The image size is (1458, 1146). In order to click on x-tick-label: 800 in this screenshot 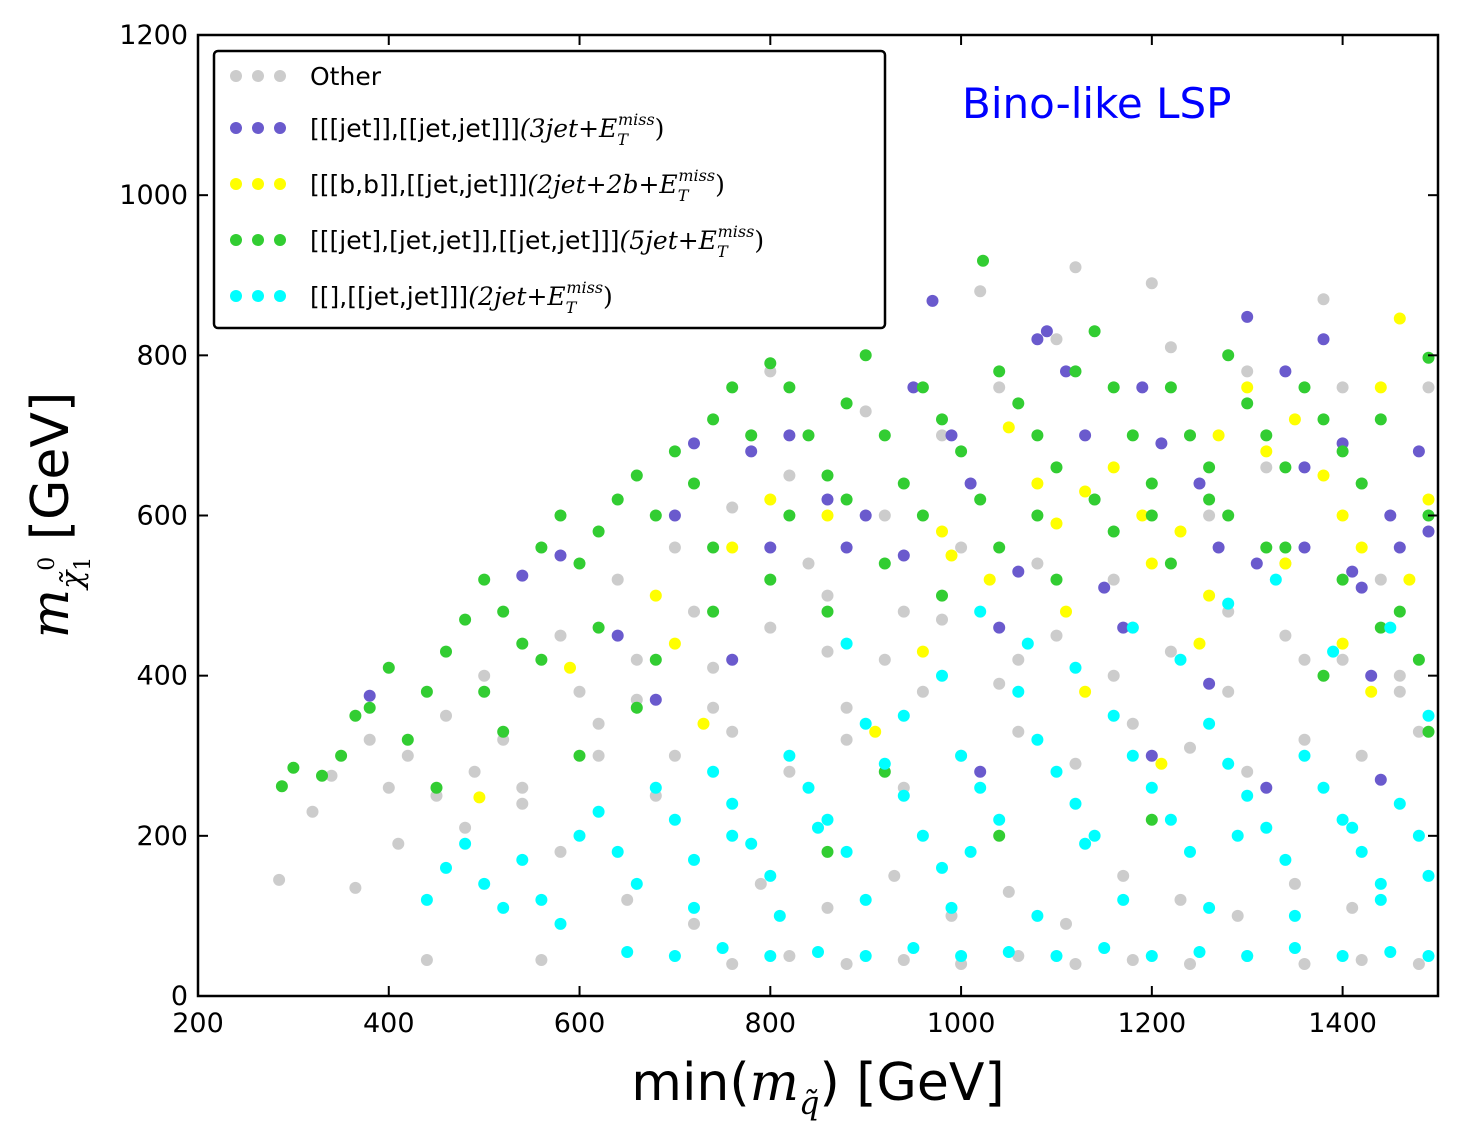, I will do `click(771, 1023)`.